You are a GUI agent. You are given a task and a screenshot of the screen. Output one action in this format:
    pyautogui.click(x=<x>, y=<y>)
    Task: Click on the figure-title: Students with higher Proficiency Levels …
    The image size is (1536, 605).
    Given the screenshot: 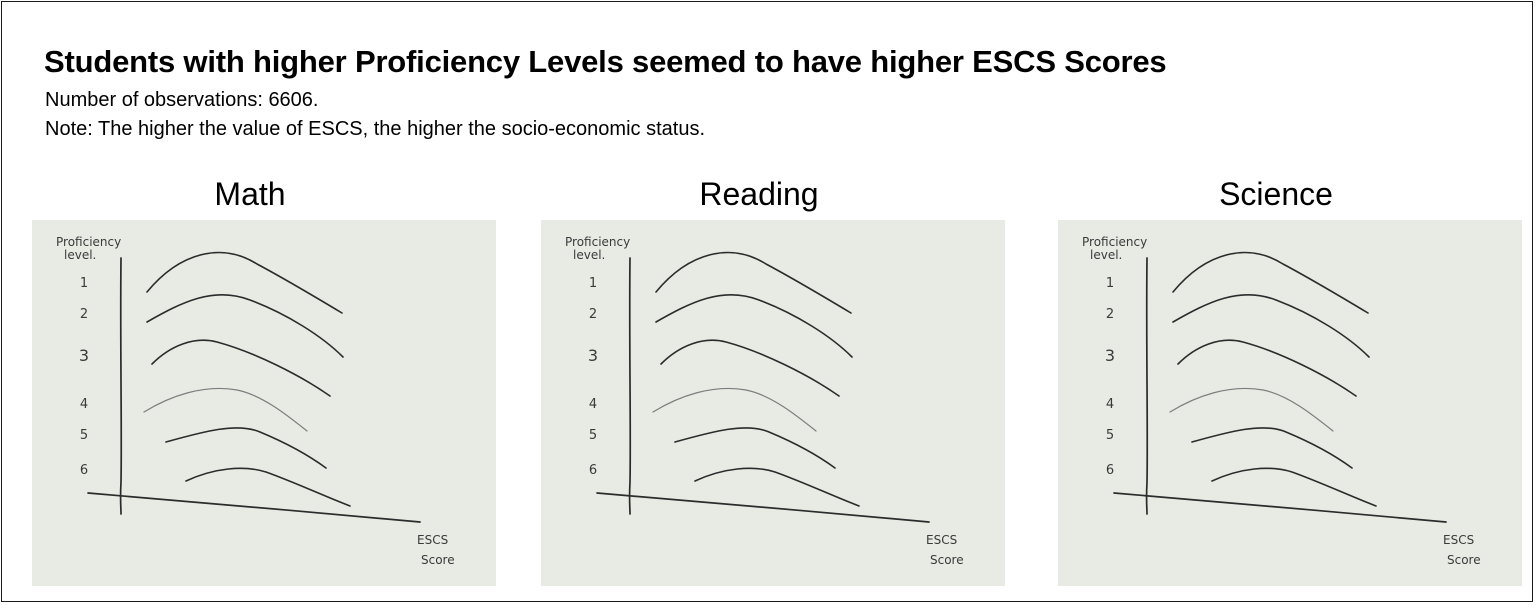 What is the action you would take?
    pyautogui.click(x=605, y=61)
    